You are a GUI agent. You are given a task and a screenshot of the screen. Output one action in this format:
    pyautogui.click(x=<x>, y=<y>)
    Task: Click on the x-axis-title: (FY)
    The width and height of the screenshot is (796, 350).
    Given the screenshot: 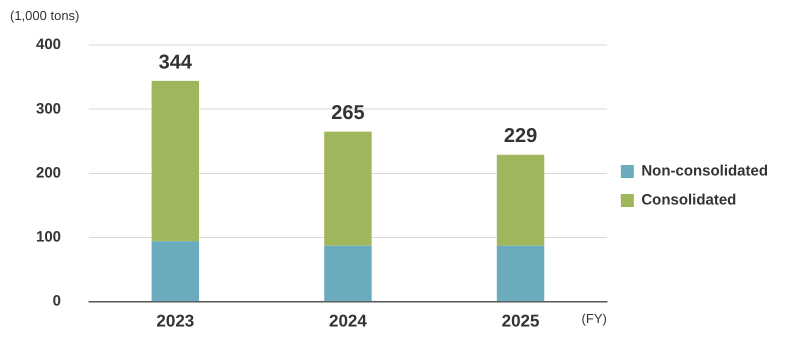 What is the action you would take?
    pyautogui.click(x=594, y=318)
    